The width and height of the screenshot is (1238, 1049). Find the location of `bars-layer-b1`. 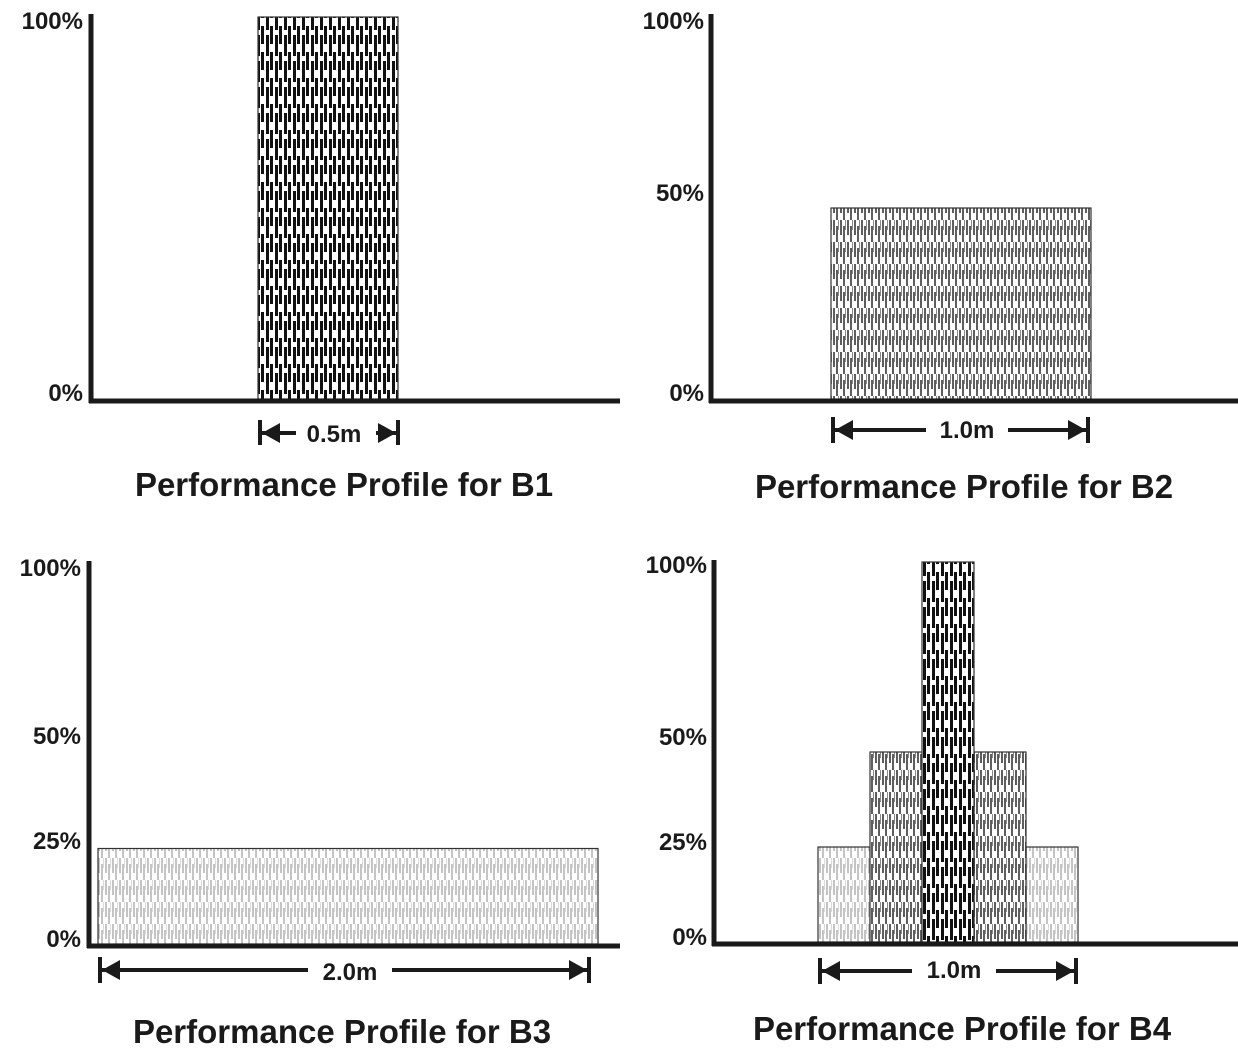

bars-layer-b1 is located at coordinates (328, 208).